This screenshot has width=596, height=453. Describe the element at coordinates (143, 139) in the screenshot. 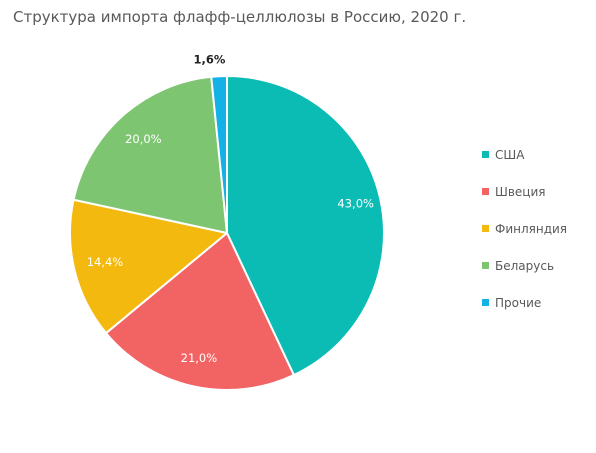

I see `data-label-беларусь: 20,0%` at that location.